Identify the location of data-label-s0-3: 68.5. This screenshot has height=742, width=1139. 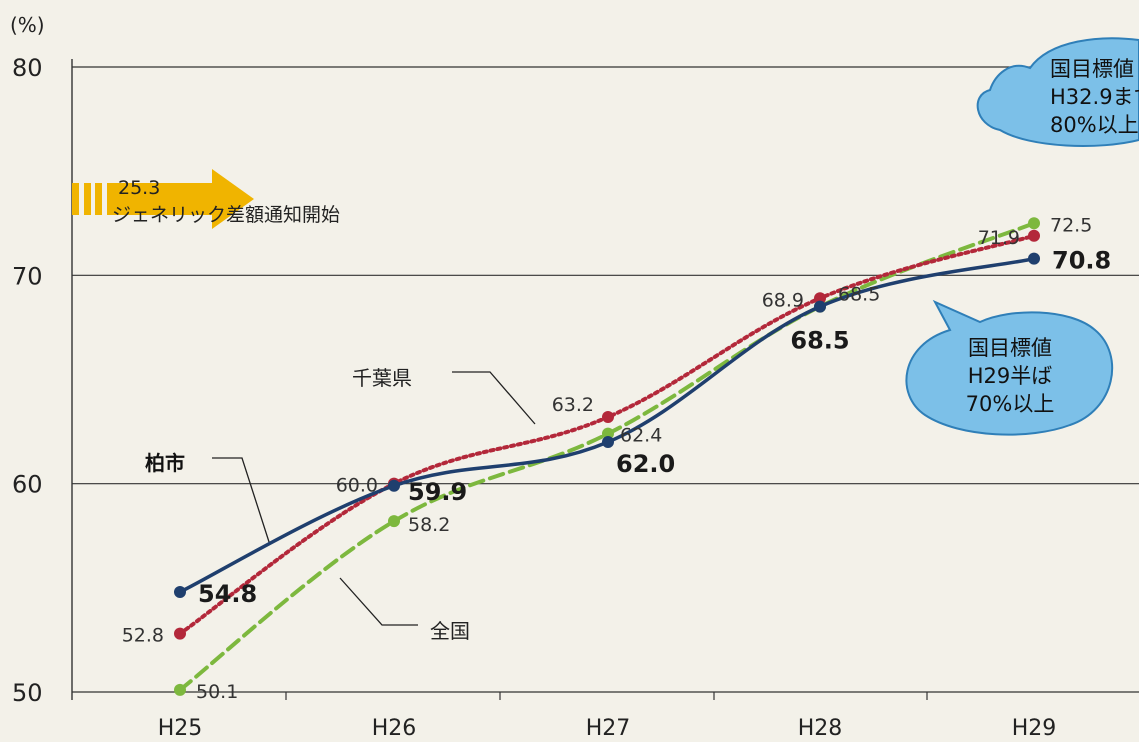
(819, 341).